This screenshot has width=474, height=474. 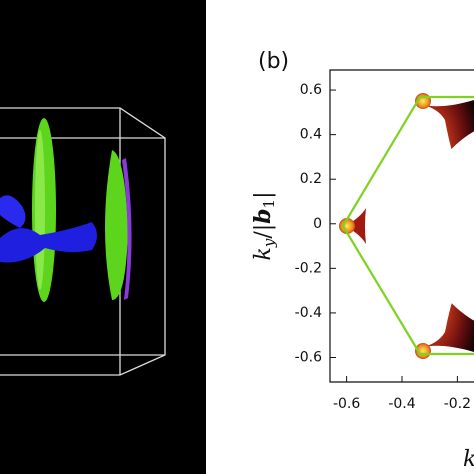 I want to click on y-tick-label: 0, so click(x=317, y=224).